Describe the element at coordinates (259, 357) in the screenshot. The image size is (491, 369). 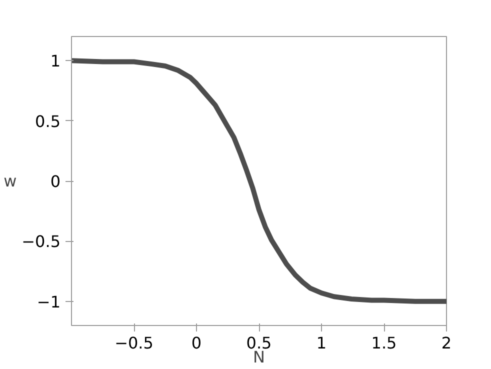
I see `x-axis-title: N` at that location.